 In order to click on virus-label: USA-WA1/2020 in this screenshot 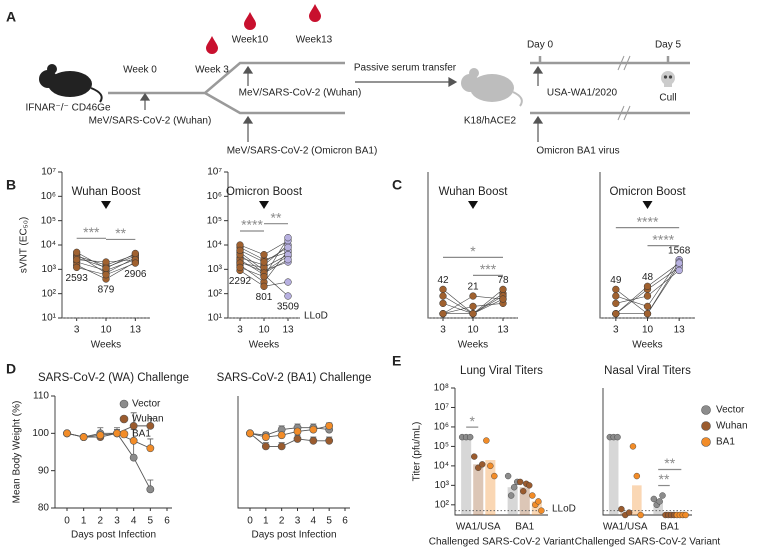, I will do `click(582, 93)`.